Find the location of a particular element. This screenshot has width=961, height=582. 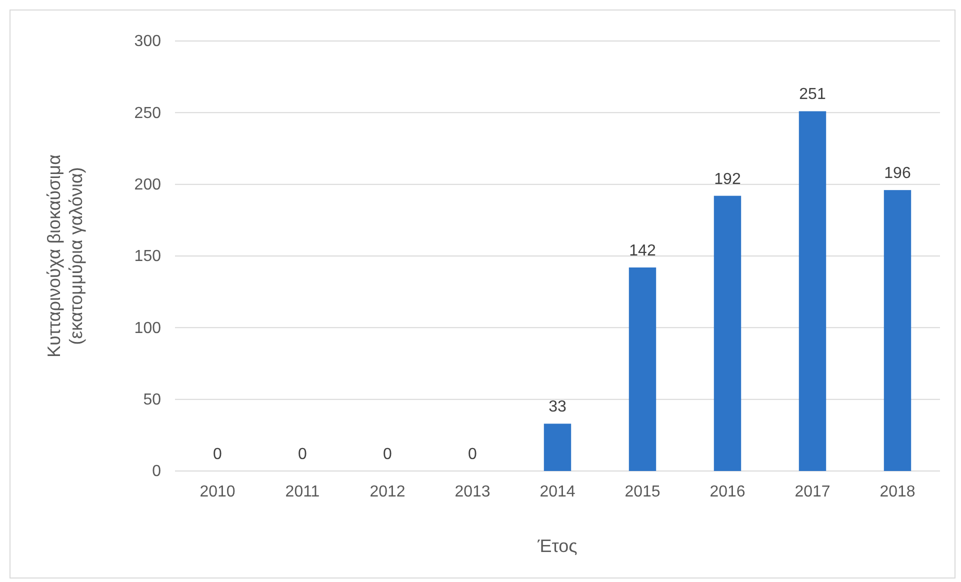

y-tick-label: 300 is located at coordinates (148, 41).